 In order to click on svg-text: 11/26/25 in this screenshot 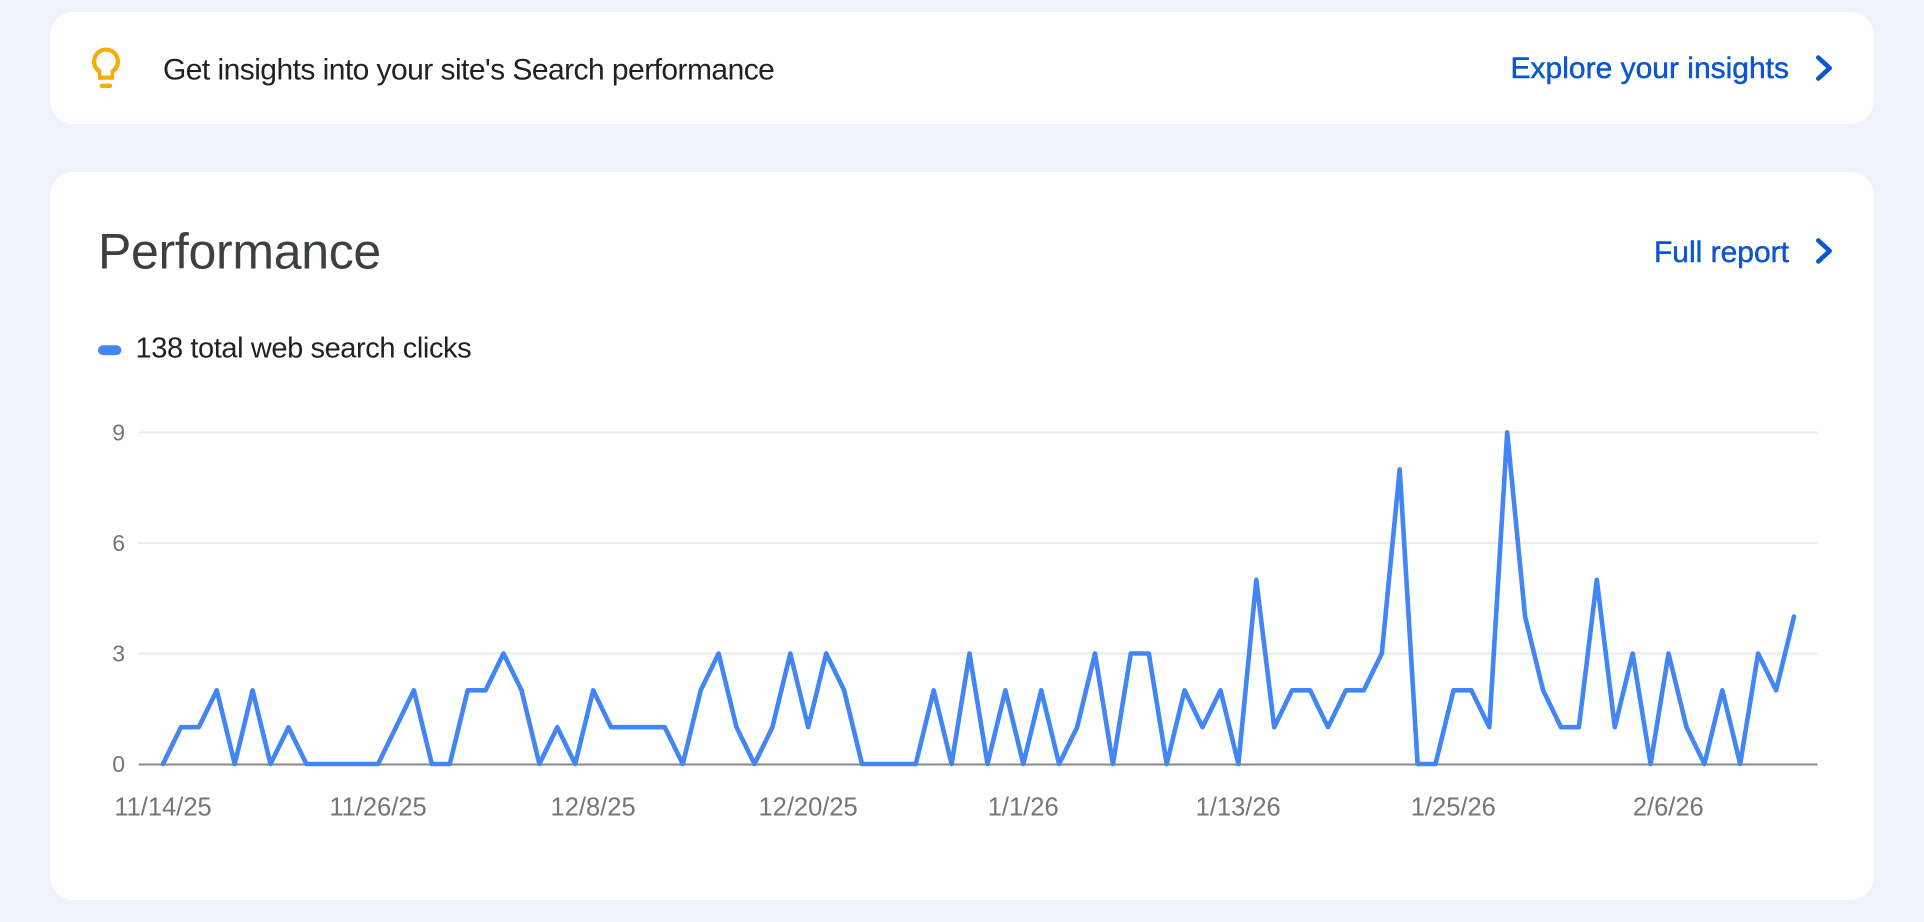, I will do `click(377, 808)`.